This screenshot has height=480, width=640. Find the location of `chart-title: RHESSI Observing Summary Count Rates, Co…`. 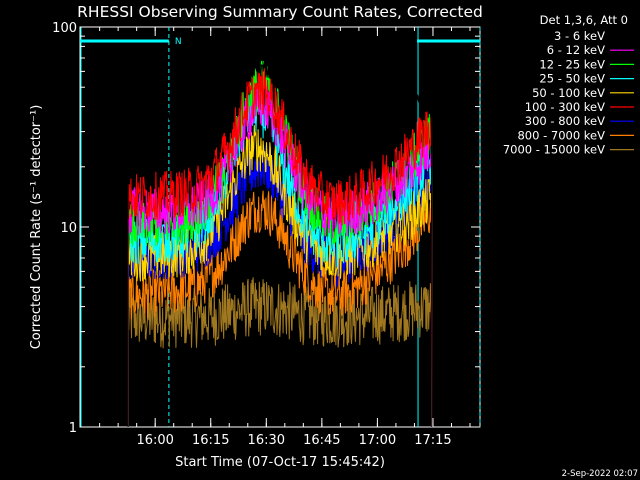

chart-title: RHESSI Observing Summary Count Rates, Co… is located at coordinates (280, 12).